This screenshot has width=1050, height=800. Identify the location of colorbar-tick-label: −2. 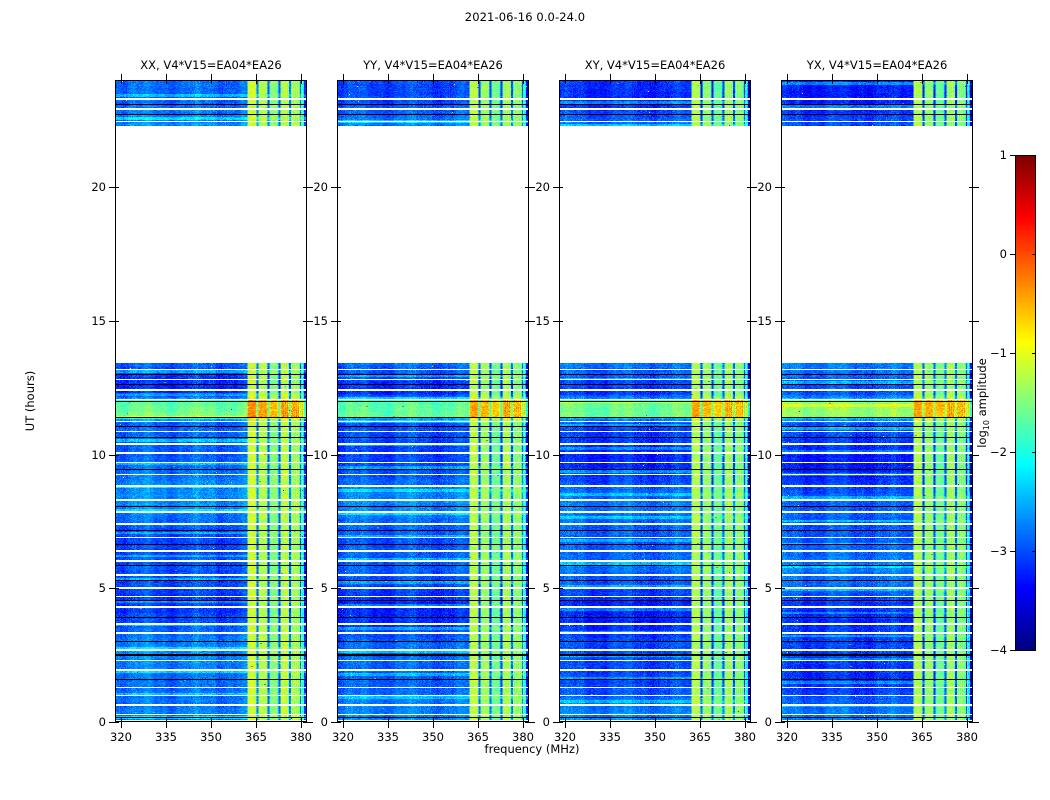
(998, 452).